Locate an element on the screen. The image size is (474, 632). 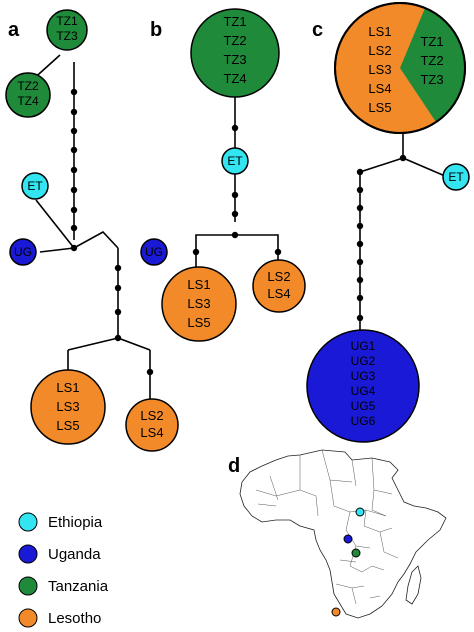
node-a-et: ET is located at coordinates (35, 186).